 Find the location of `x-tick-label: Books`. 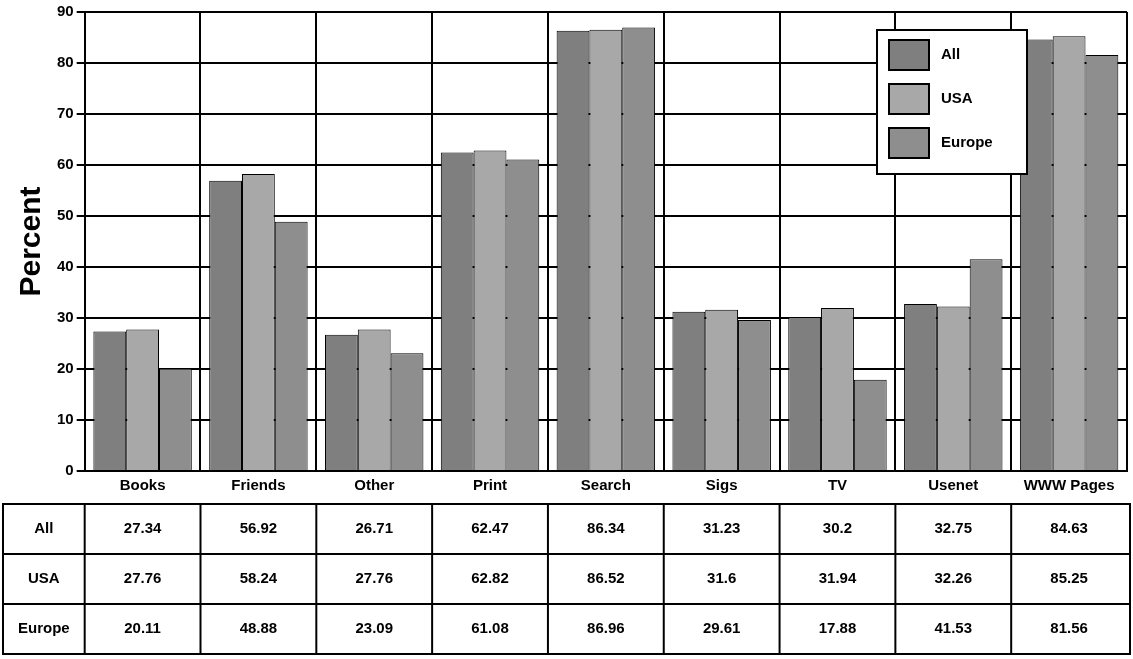

x-tick-label: Books is located at coordinates (142, 485).